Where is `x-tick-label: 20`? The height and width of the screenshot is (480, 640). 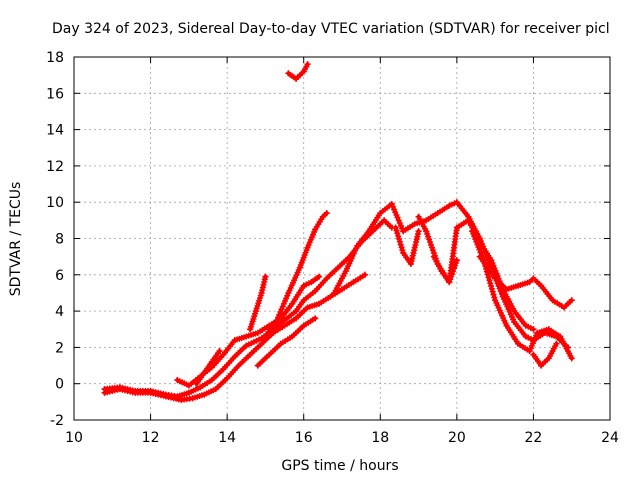
x-tick-label: 20 is located at coordinates (457, 438).